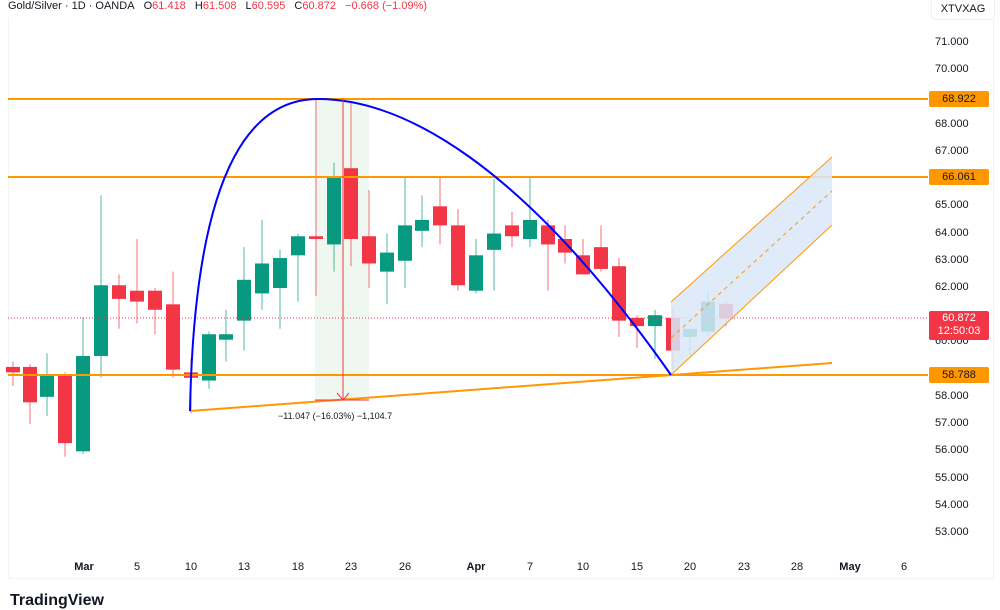 The image size is (1000, 610). What do you see at coordinates (342, 250) in the screenshot?
I see `measure-region` at bounding box center [342, 250].